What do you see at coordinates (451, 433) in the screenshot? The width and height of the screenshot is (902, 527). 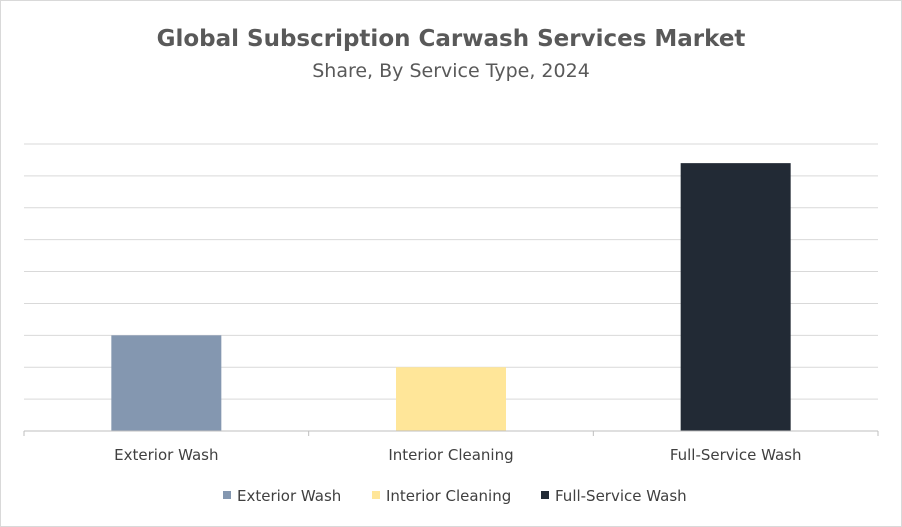 I see `x-axis` at bounding box center [451, 433].